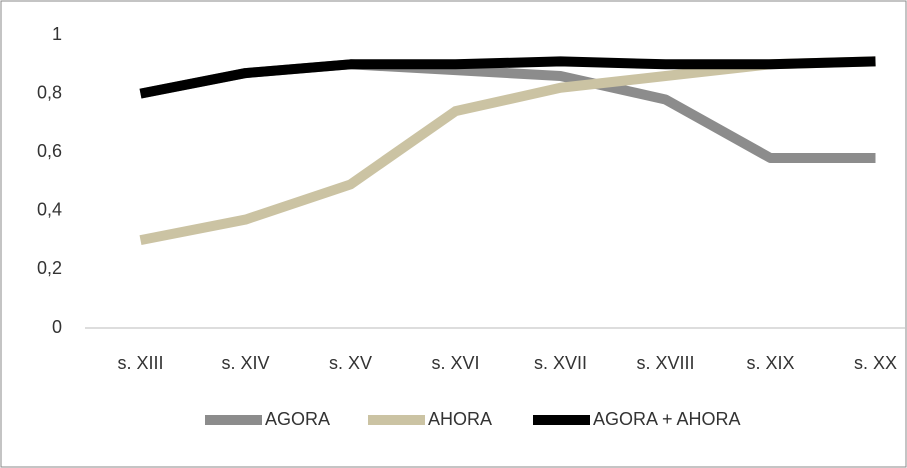 This screenshot has height=468, width=907. What do you see at coordinates (460, 419) in the screenshot?
I see `legend-label: AHORA` at bounding box center [460, 419].